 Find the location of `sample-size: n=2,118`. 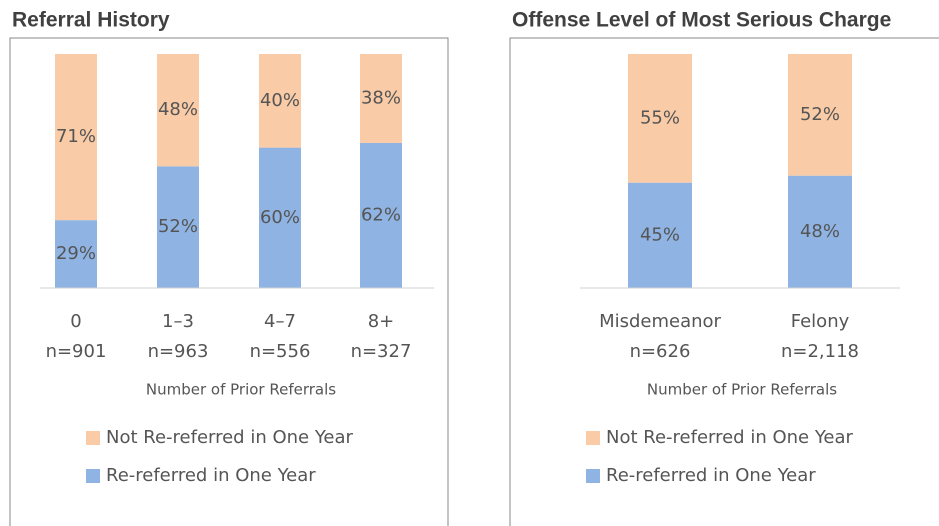

sample-size: n=2,118 is located at coordinates (820, 351).